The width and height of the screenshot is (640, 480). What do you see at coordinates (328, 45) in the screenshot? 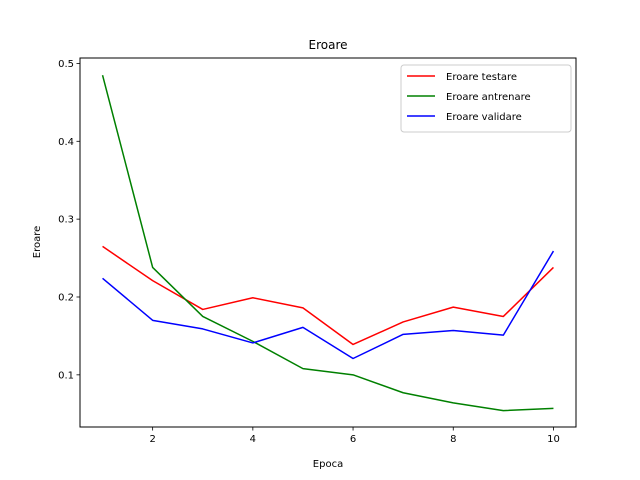
I see `chart-title: Eroare` at bounding box center [328, 45].